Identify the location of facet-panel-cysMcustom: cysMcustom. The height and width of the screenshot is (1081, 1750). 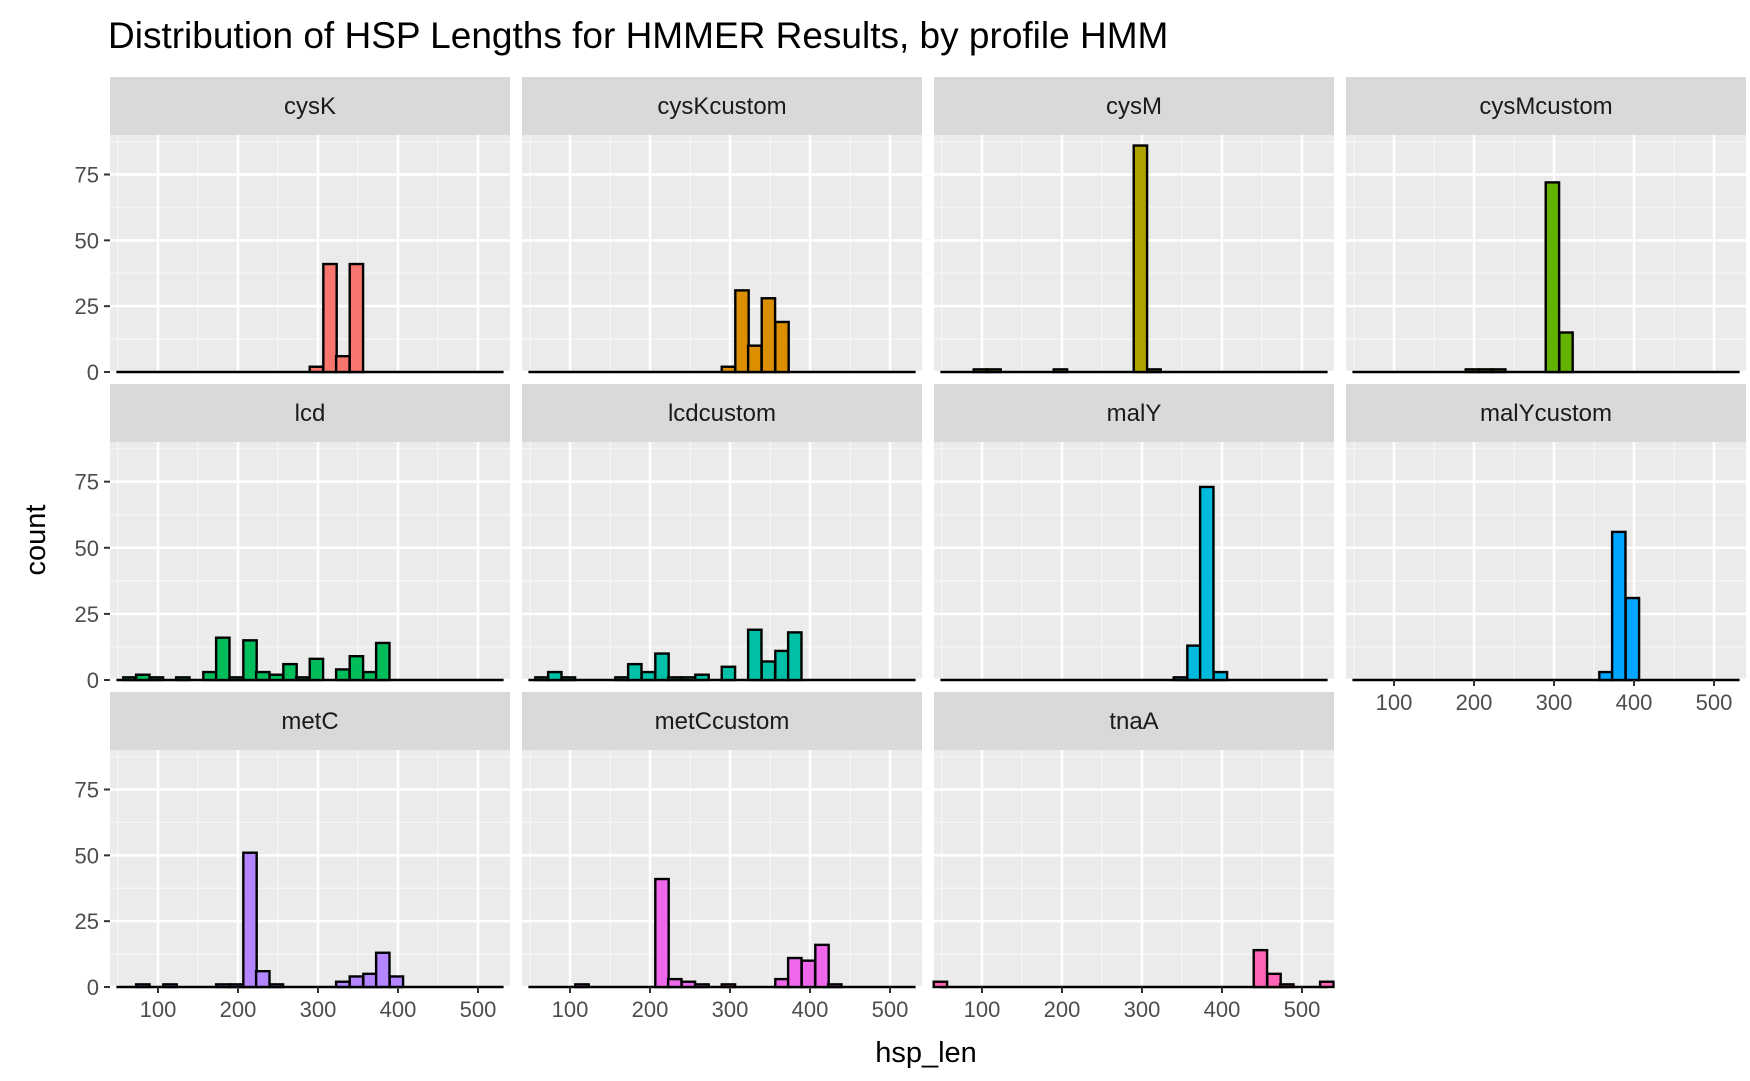
(1546, 225).